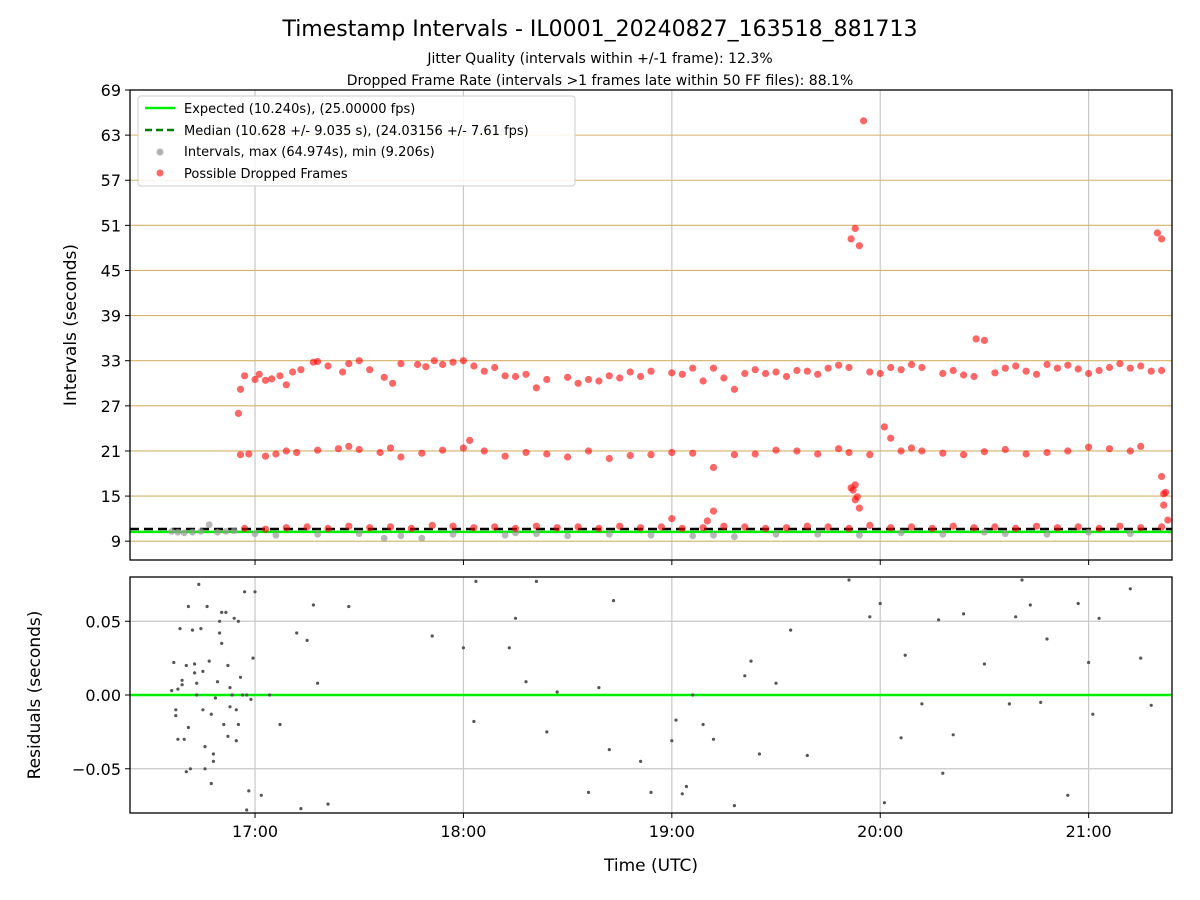 This screenshot has height=900, width=1200. Describe the element at coordinates (111, 180) in the screenshot. I see `intervals-y-tick-label: 57` at that location.